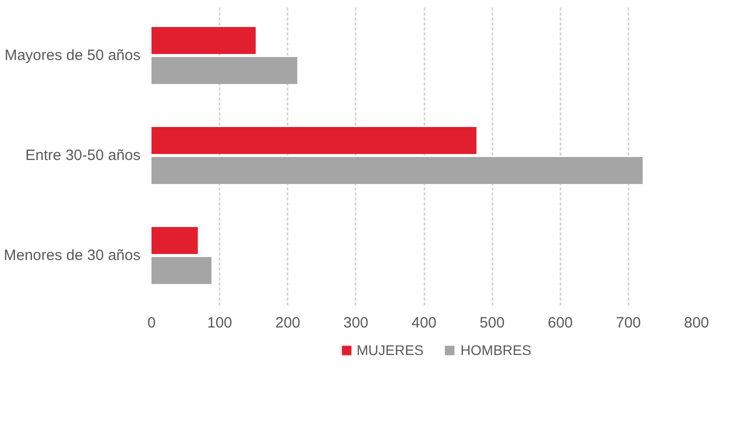 The height and width of the screenshot is (430, 751). I want to click on x-tick-label: 0, so click(151, 323).